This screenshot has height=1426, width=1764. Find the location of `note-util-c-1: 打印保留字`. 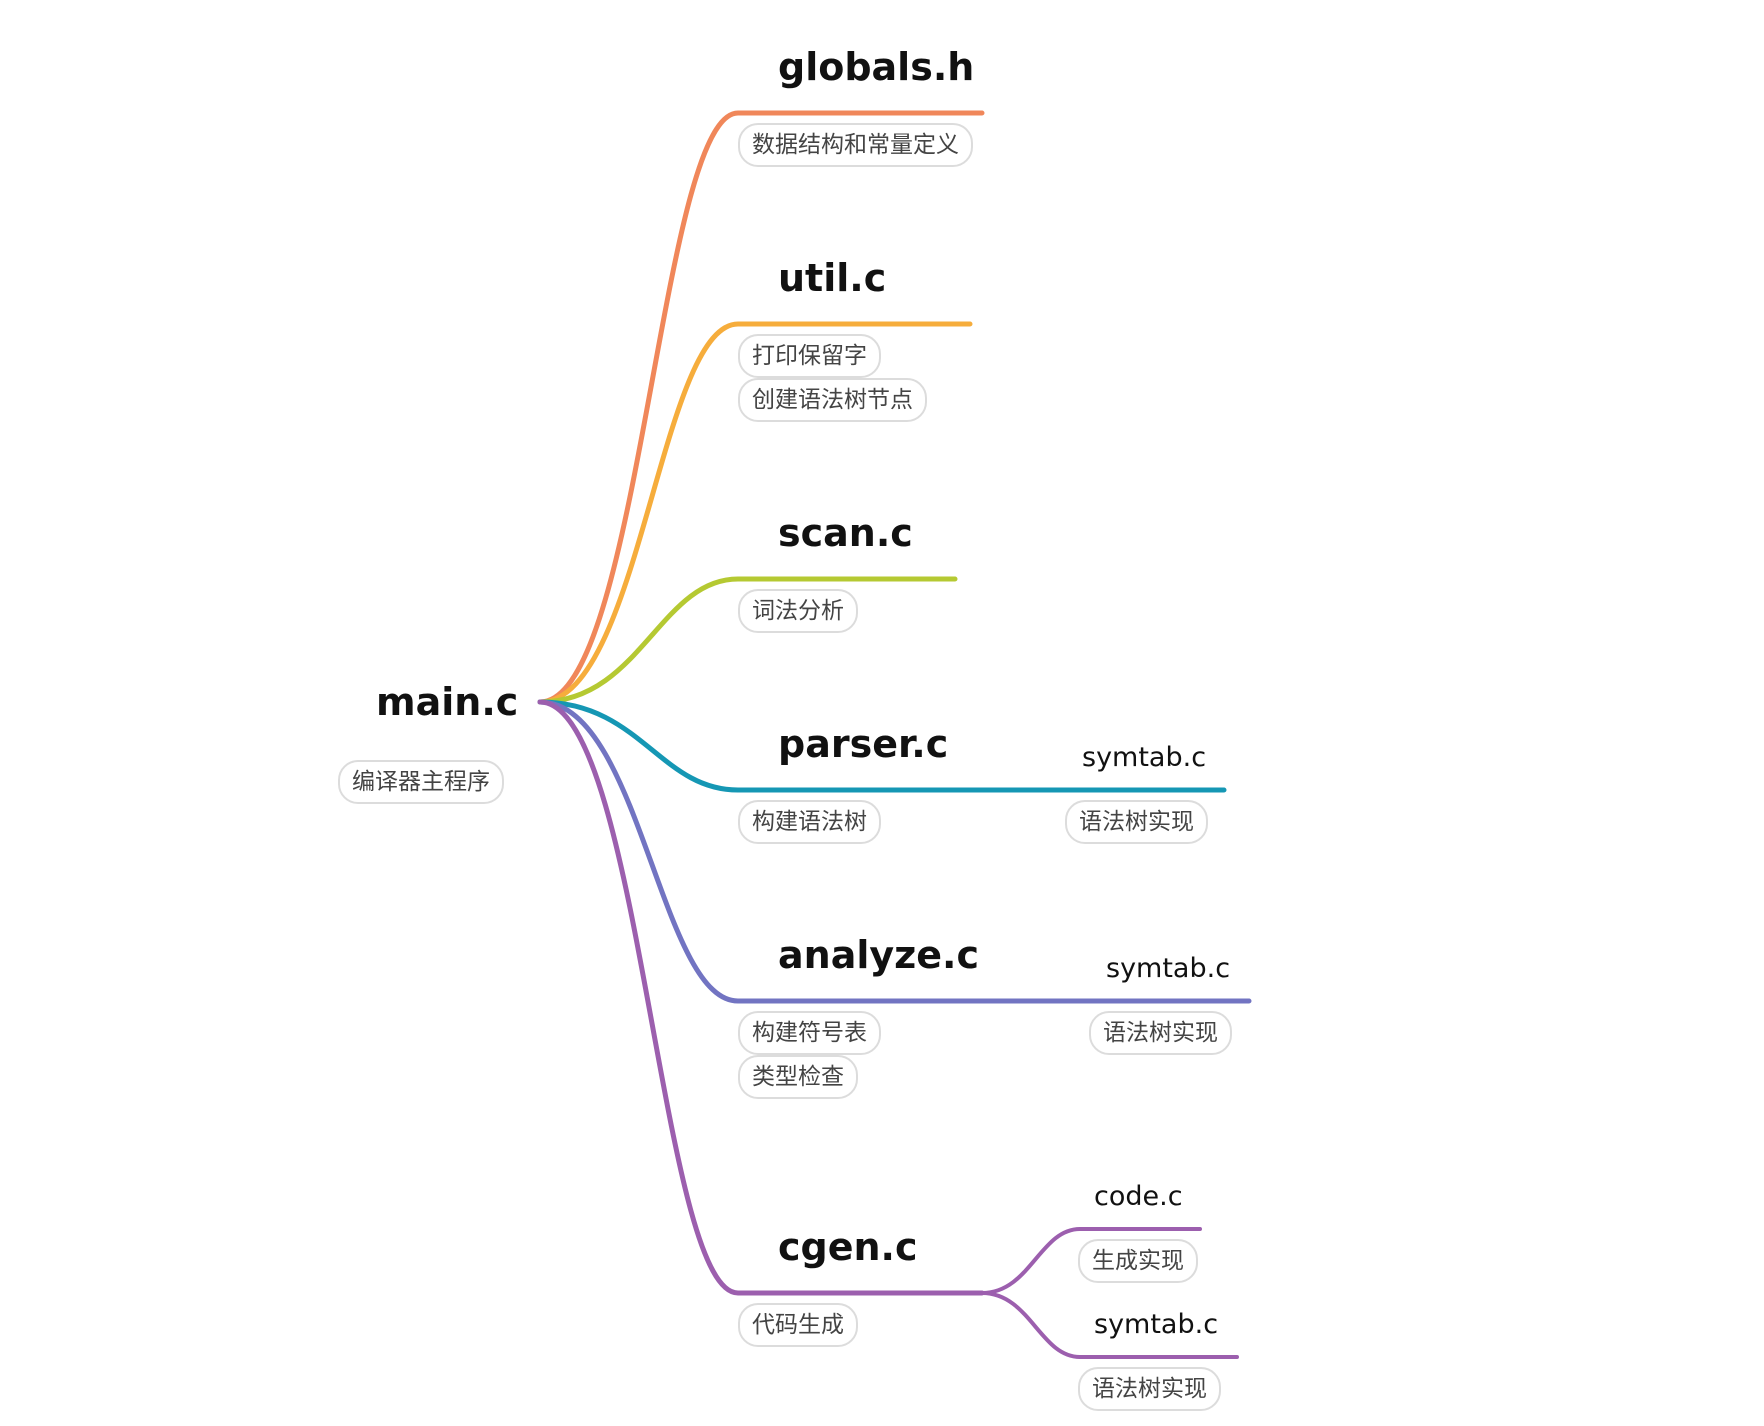

note-util-c-1: 打印保留字 is located at coordinates (809, 356).